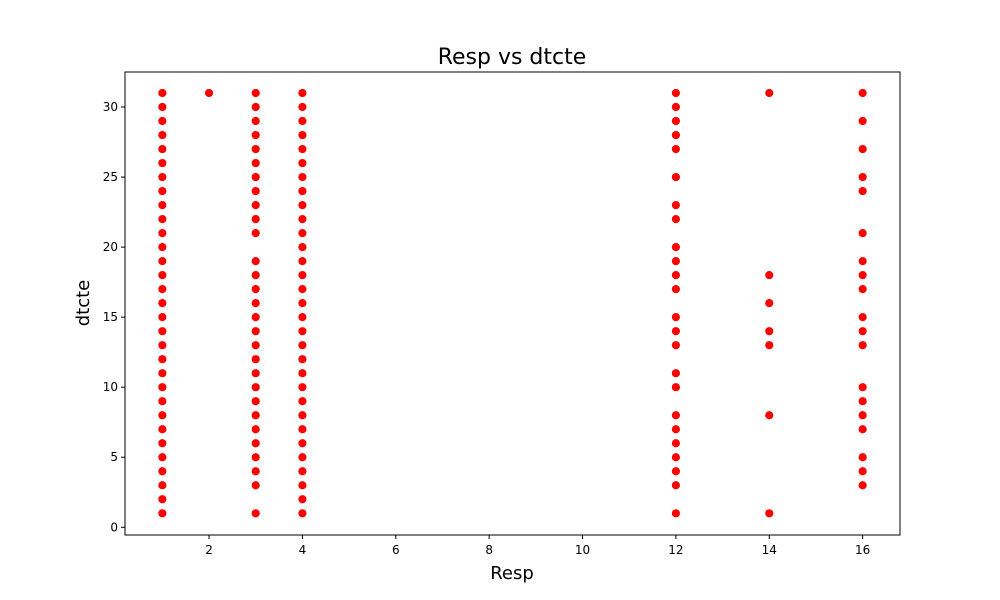  What do you see at coordinates (110, 317) in the screenshot?
I see `y-tick-label: 15` at bounding box center [110, 317].